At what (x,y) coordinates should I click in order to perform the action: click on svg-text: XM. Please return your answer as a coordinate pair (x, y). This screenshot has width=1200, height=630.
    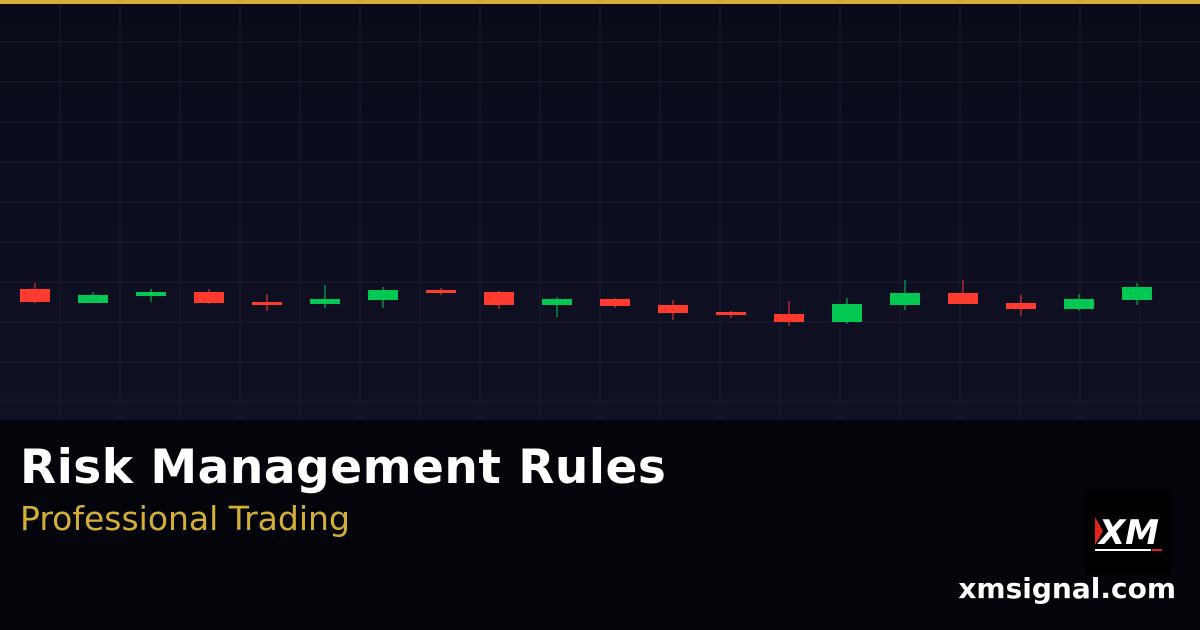
    Looking at the image, I should click on (1128, 533).